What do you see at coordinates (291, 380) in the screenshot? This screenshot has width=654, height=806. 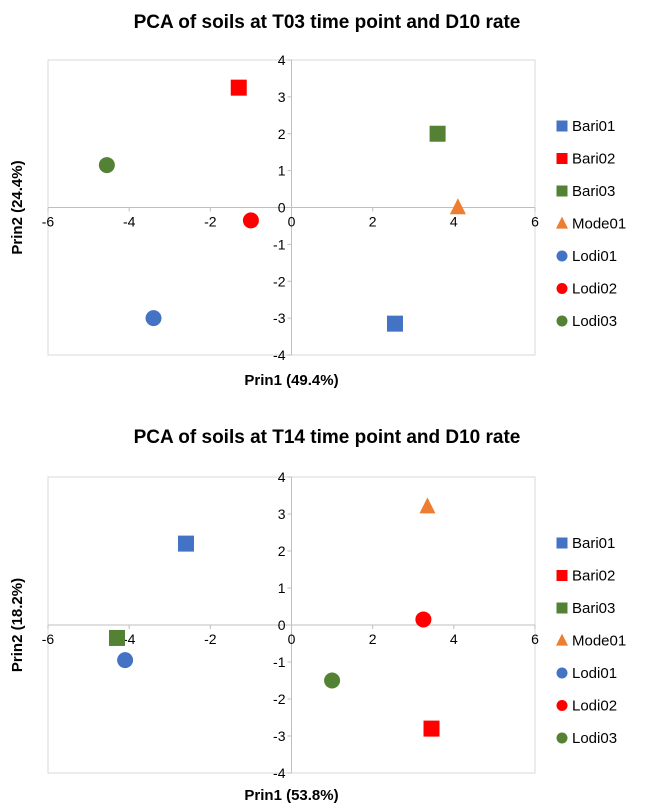 I see `x-axis-label: Prin1 (49.4%)` at bounding box center [291, 380].